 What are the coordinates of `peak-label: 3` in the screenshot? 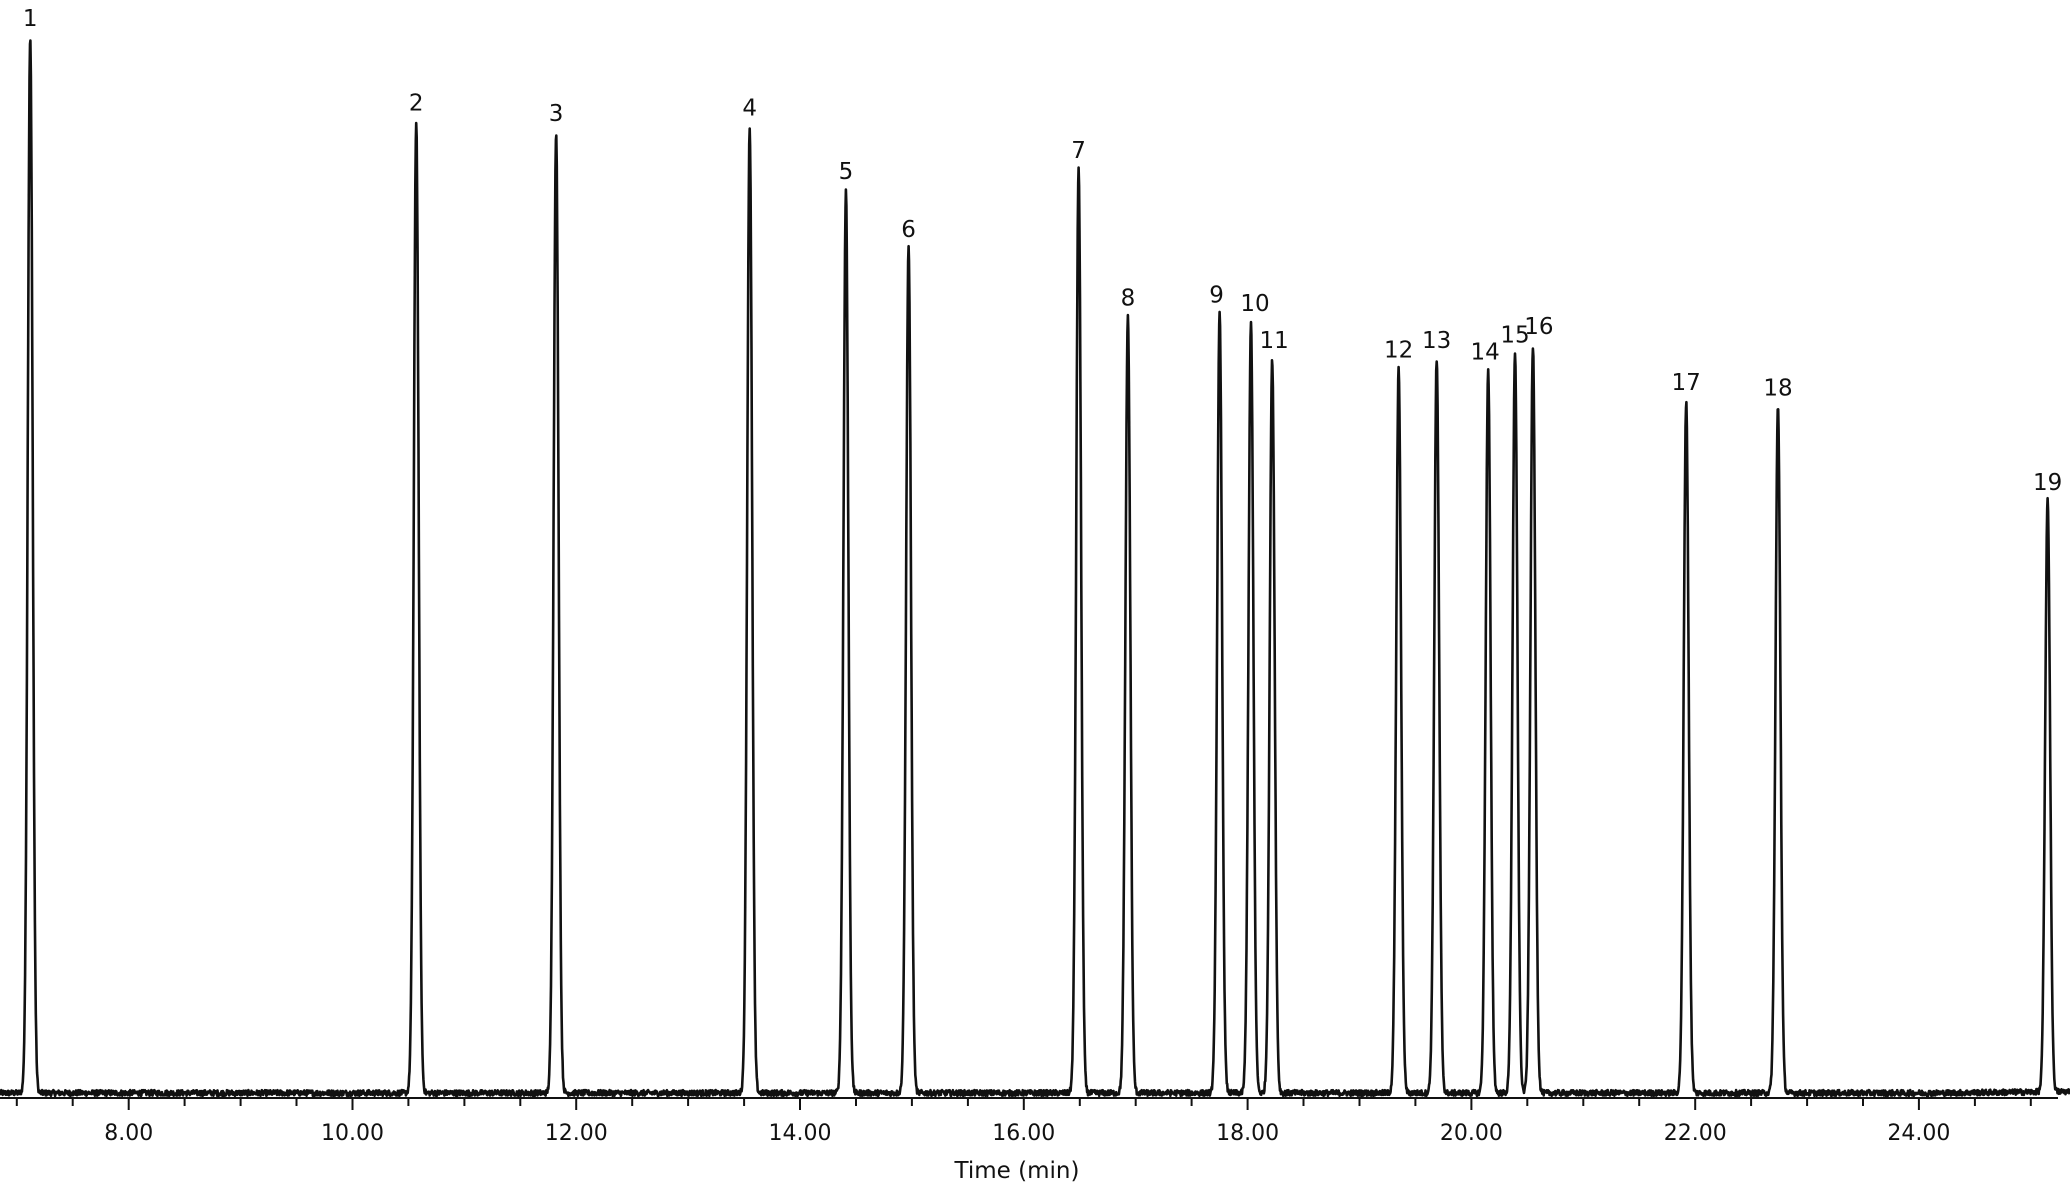 It's located at (556, 114).